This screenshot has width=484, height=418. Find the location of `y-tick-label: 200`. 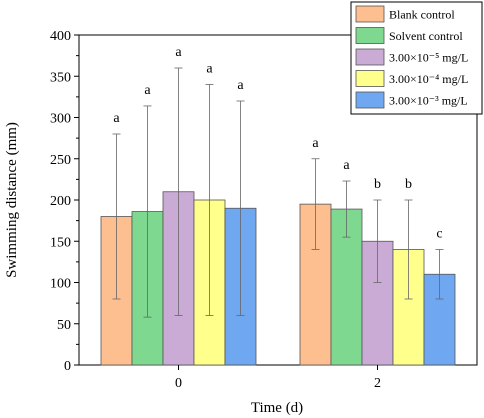

y-tick-label: 200 is located at coordinates (60, 201).